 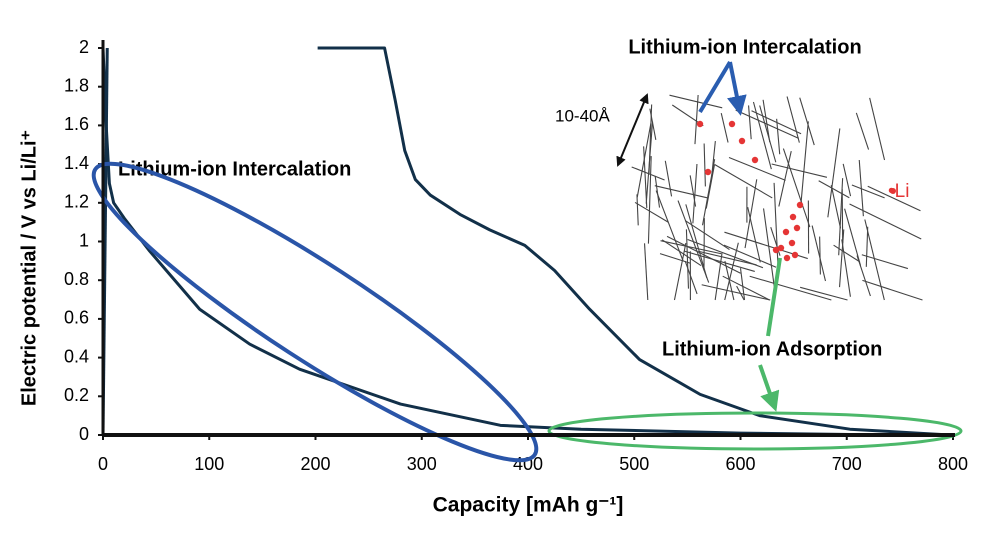 I want to click on y-tick-label: 1.2, so click(x=76, y=202).